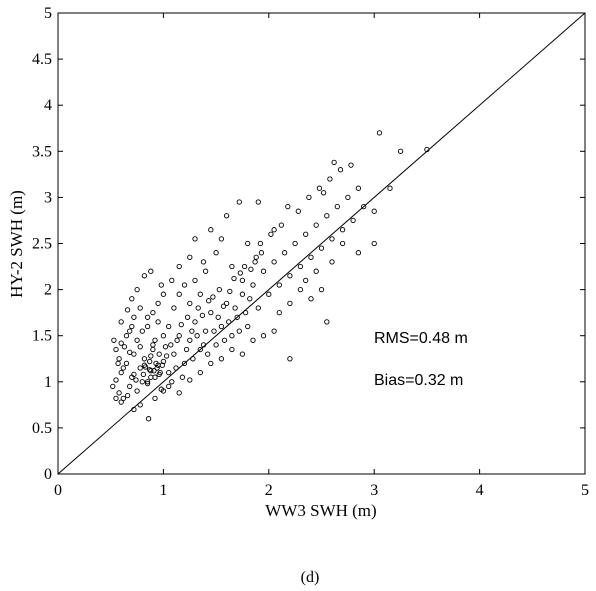  Describe the element at coordinates (48, 290) in the screenshot. I see `y-tick-label: 2` at that location.